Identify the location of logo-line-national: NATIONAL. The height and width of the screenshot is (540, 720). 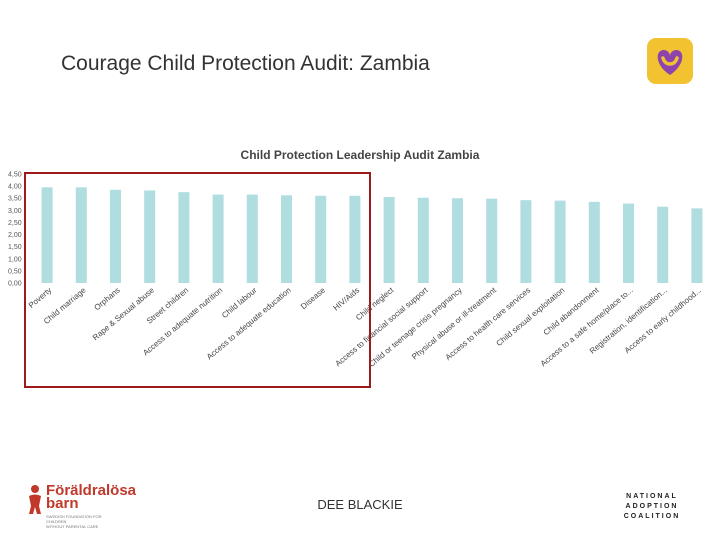
(652, 496).